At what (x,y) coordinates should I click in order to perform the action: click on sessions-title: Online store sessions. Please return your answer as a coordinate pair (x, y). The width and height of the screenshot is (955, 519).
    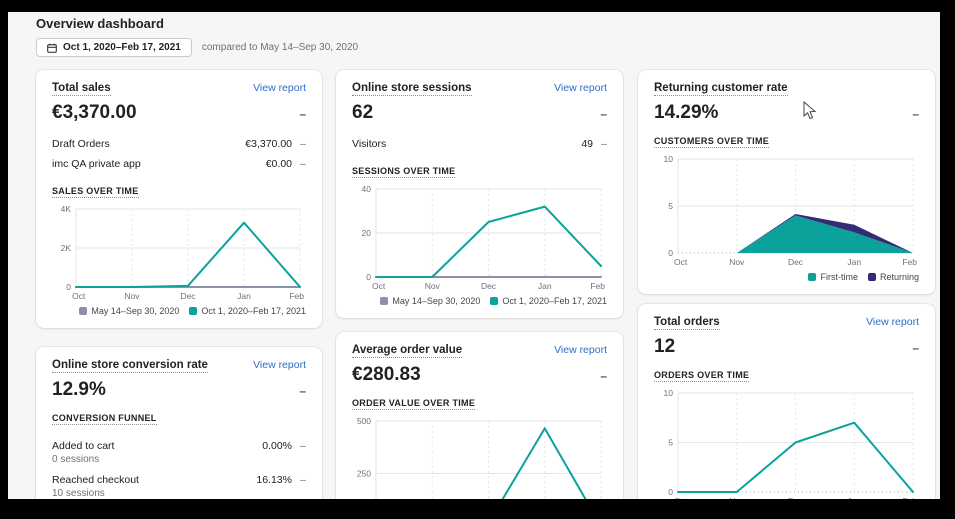
    Looking at the image, I should click on (412, 89).